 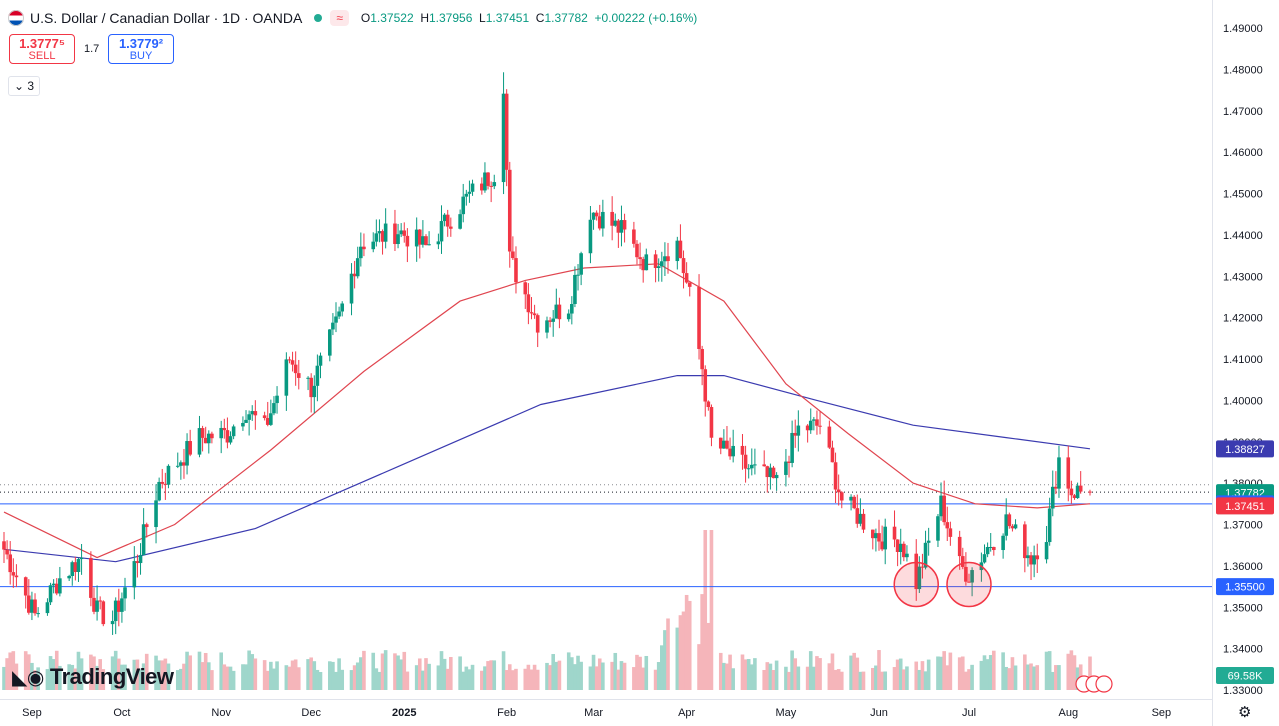 What do you see at coordinates (1245, 450) in the screenshot?
I see `price-label-text: 1.38827` at bounding box center [1245, 450].